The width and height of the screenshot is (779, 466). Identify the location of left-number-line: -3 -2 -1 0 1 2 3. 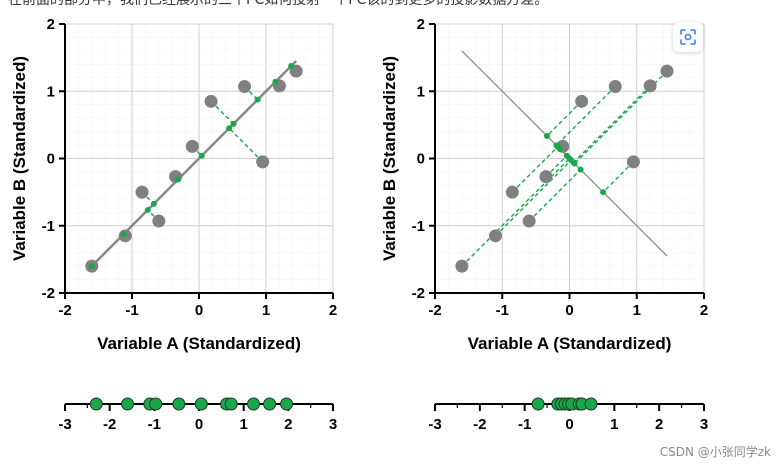
(197, 415).